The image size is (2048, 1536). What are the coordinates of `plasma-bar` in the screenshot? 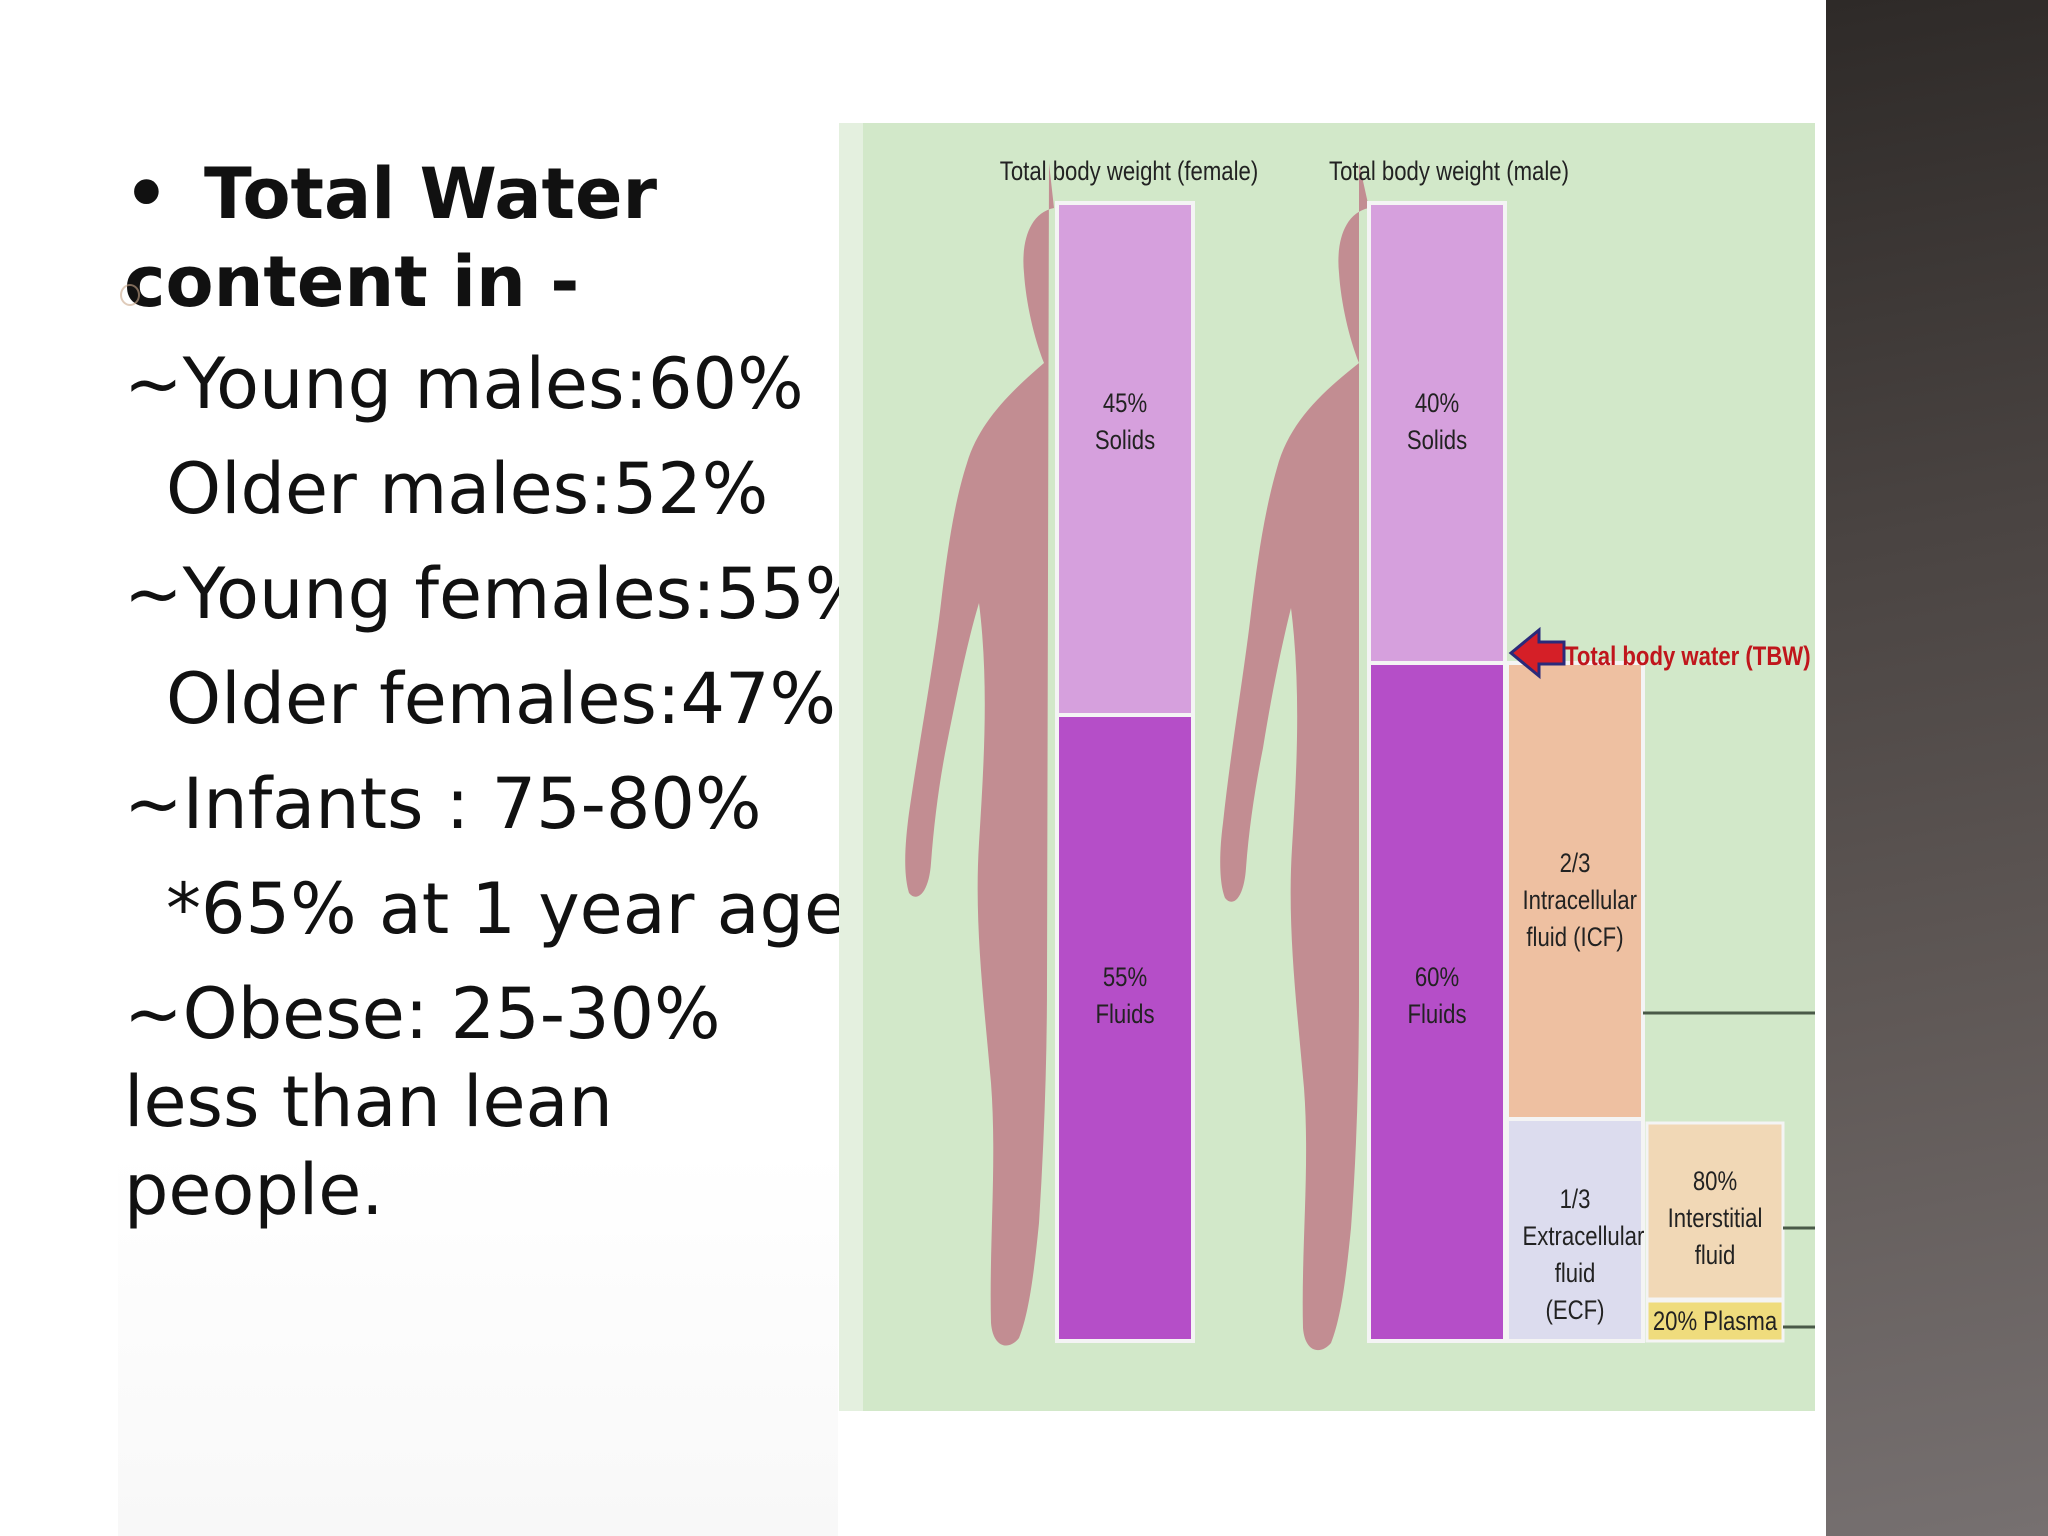 It's located at (1715, 1321).